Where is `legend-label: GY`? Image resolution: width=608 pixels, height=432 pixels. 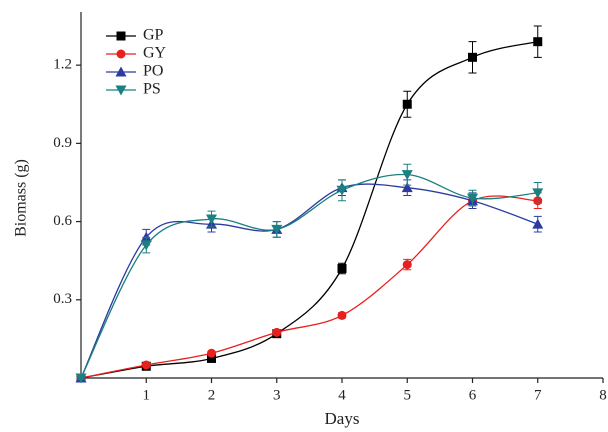 legend-label: GY is located at coordinates (155, 53).